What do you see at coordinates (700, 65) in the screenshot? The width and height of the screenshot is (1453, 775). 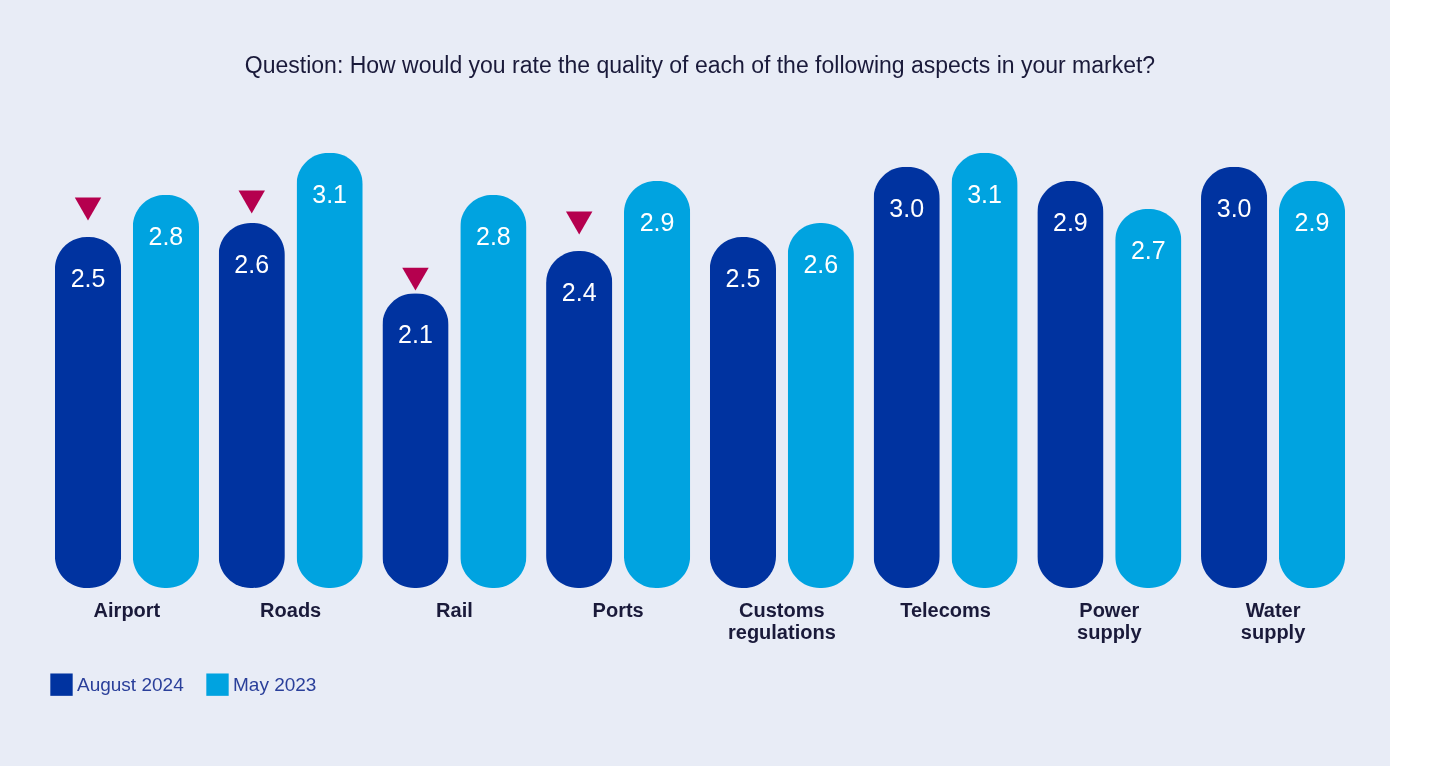 I see `chart-title: Question: How would you rate the quality of each of the following aspects in your market?` at bounding box center [700, 65].